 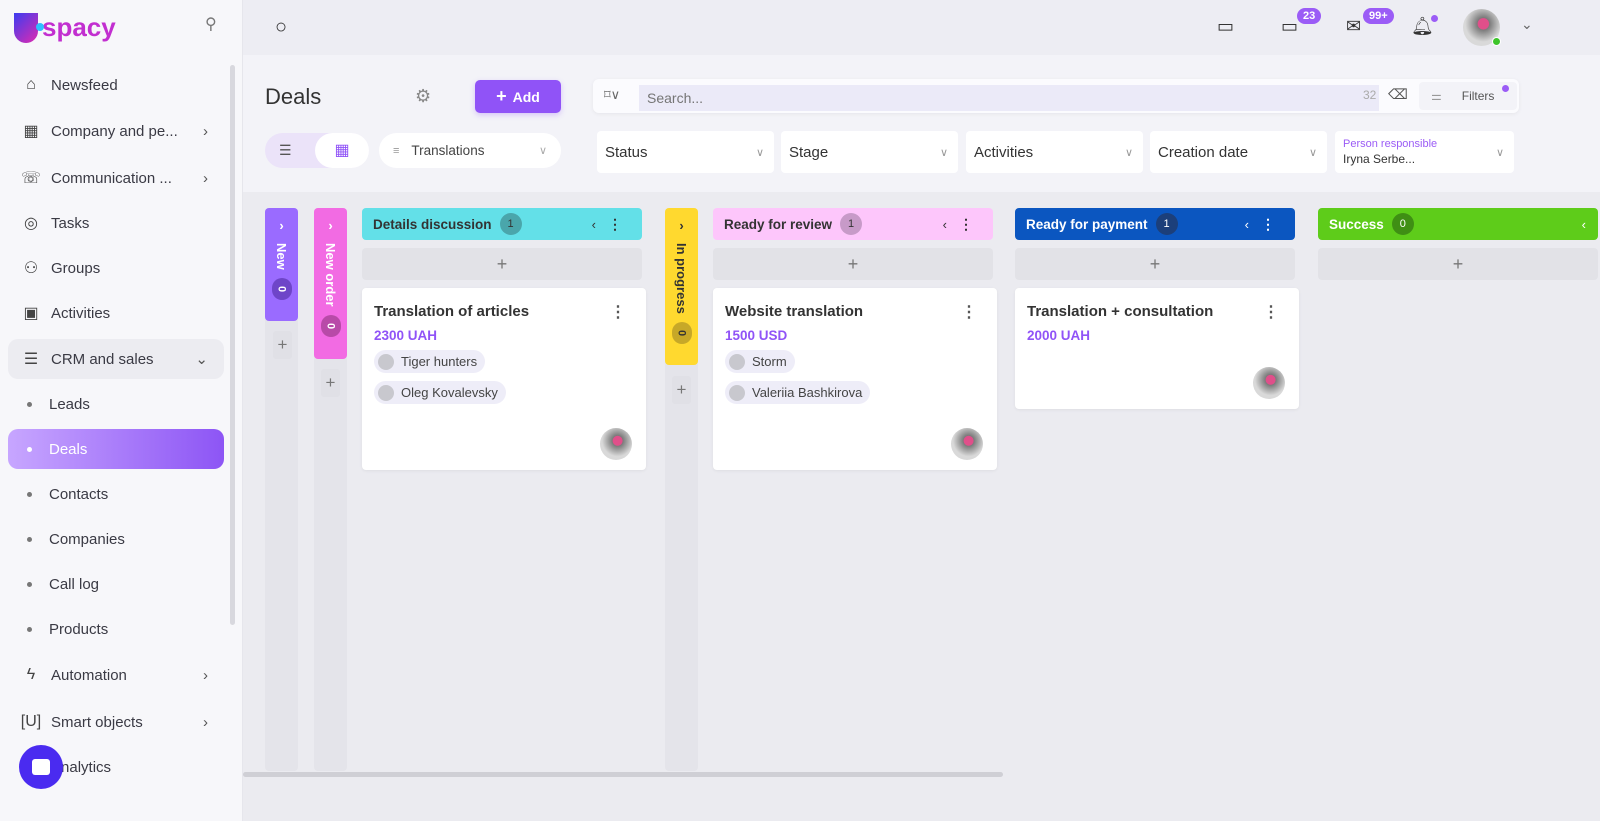 What do you see at coordinates (430, 361) in the screenshot?
I see `company-chip: Tiger hunters` at bounding box center [430, 361].